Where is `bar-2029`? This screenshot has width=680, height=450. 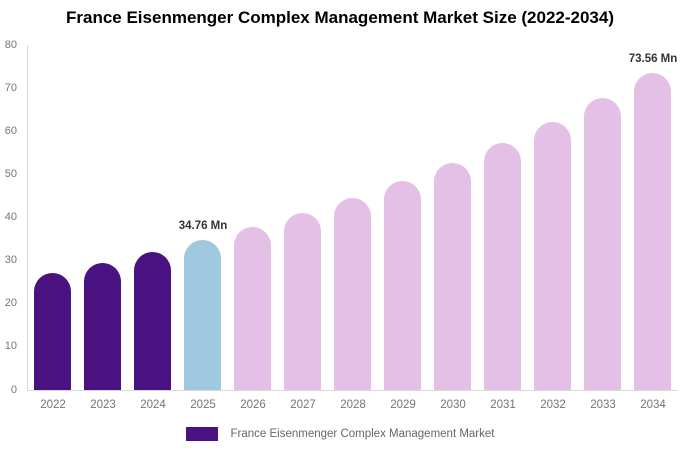
bar-2029 is located at coordinates (402, 285).